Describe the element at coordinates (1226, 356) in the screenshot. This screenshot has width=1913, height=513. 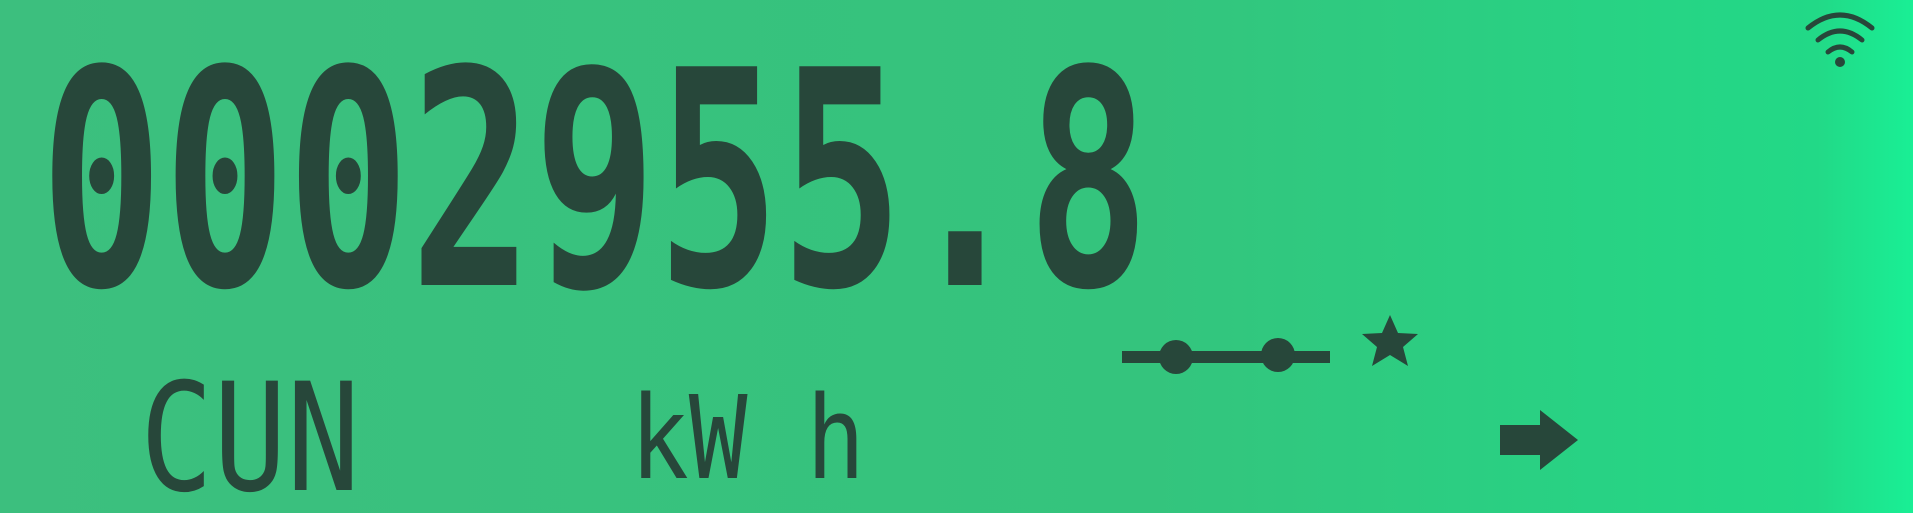
I see `indicator-line` at that location.